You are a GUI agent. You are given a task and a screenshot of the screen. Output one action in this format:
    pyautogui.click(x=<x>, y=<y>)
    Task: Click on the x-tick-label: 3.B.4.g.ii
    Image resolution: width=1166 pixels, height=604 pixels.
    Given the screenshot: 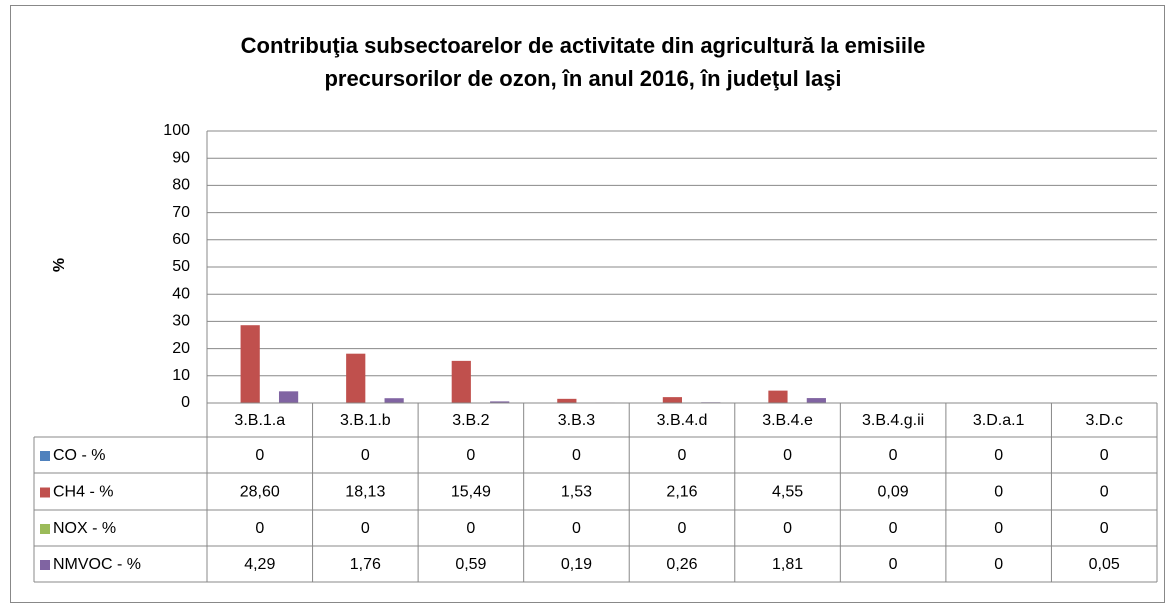 What is the action you would take?
    pyautogui.click(x=893, y=420)
    